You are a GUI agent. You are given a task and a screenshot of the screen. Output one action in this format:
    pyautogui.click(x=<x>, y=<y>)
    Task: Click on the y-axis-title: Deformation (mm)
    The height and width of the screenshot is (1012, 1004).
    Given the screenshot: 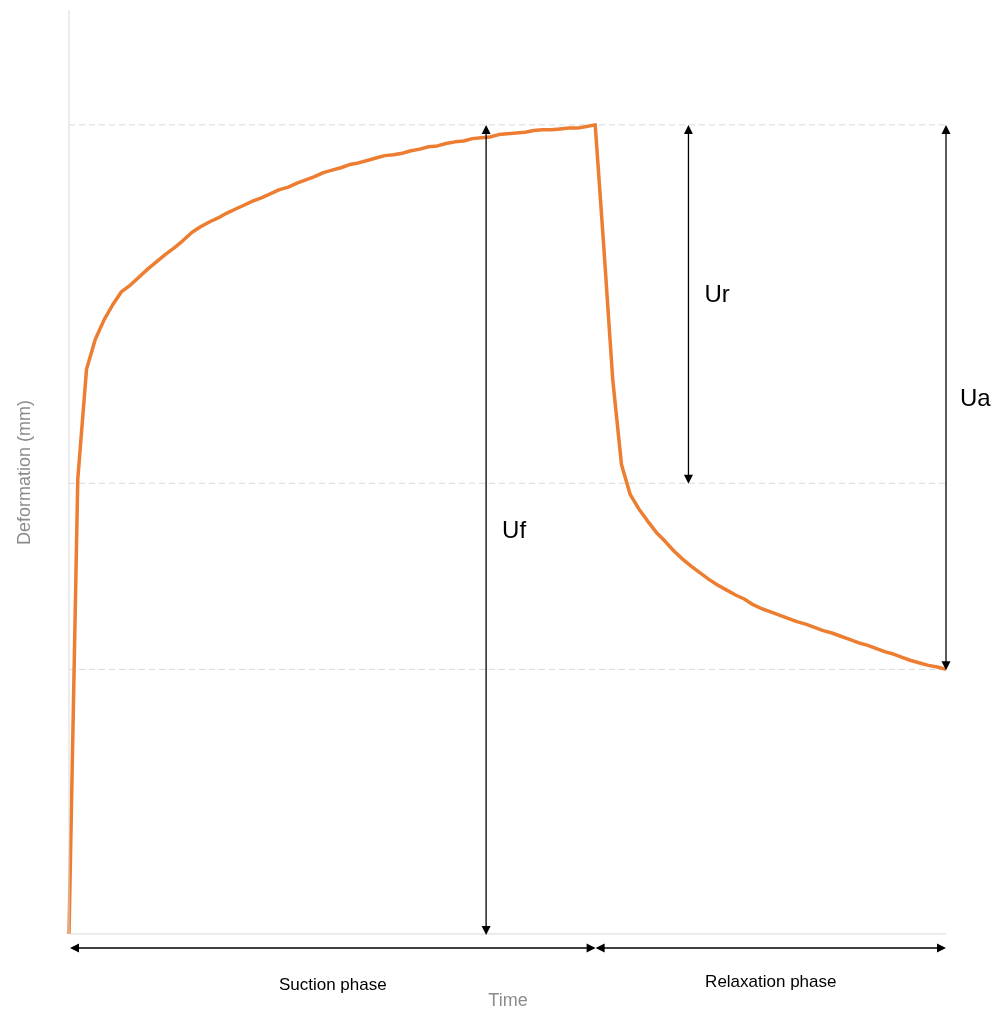 What is the action you would take?
    pyautogui.click(x=24, y=472)
    